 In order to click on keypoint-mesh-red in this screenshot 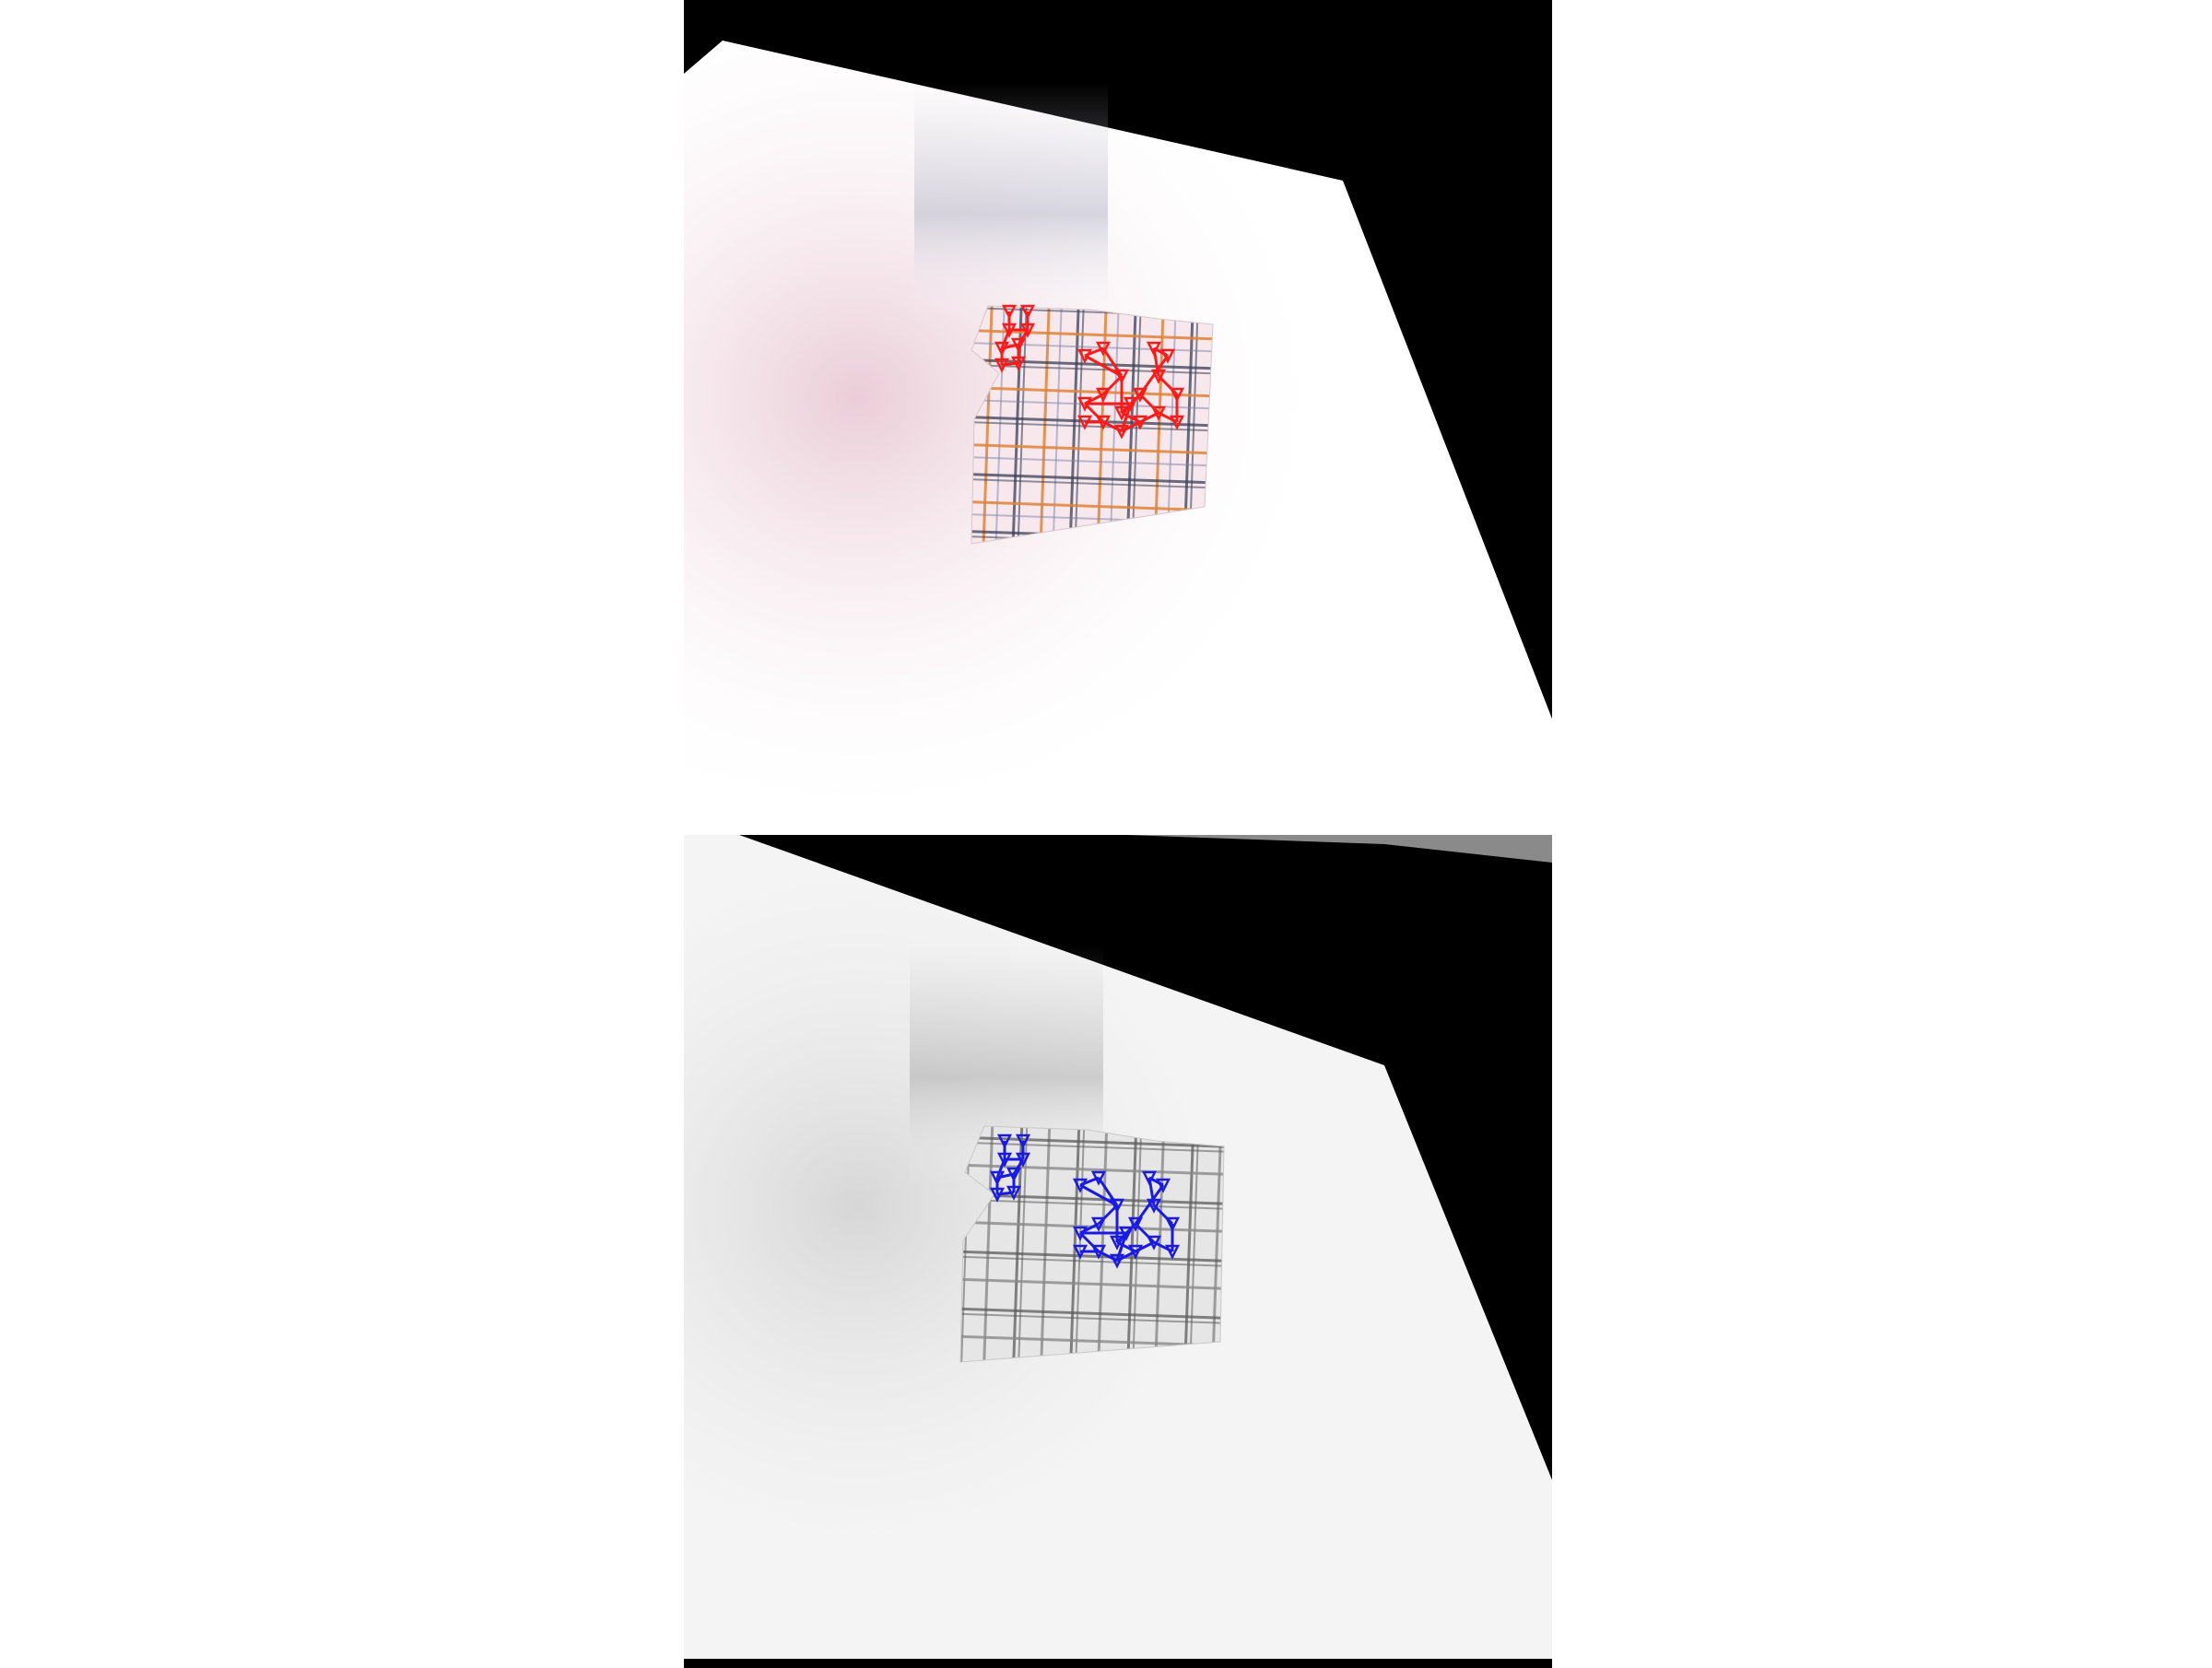, I will do `click(1089, 372)`.